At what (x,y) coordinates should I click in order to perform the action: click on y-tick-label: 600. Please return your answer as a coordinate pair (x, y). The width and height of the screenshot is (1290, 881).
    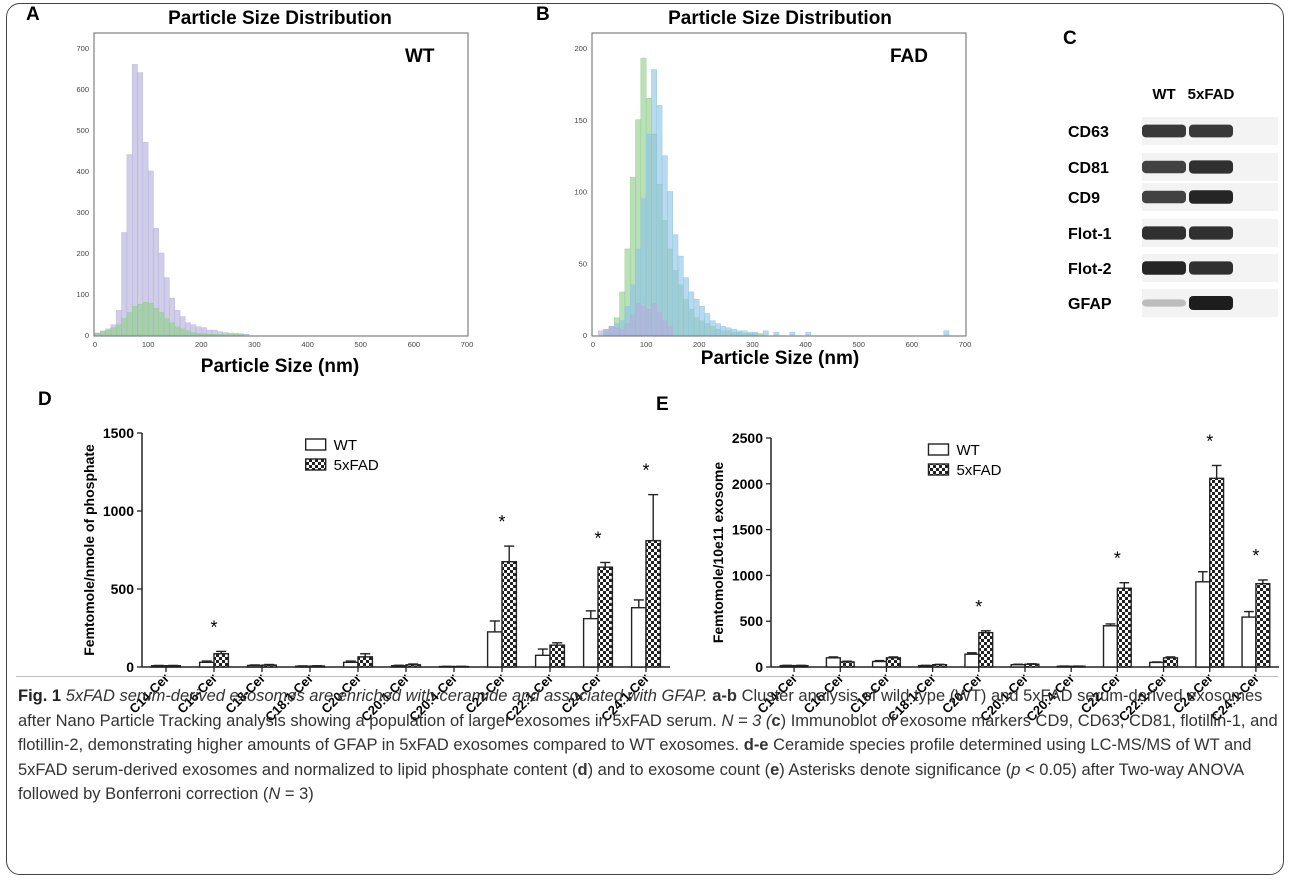
    Looking at the image, I should click on (82, 89).